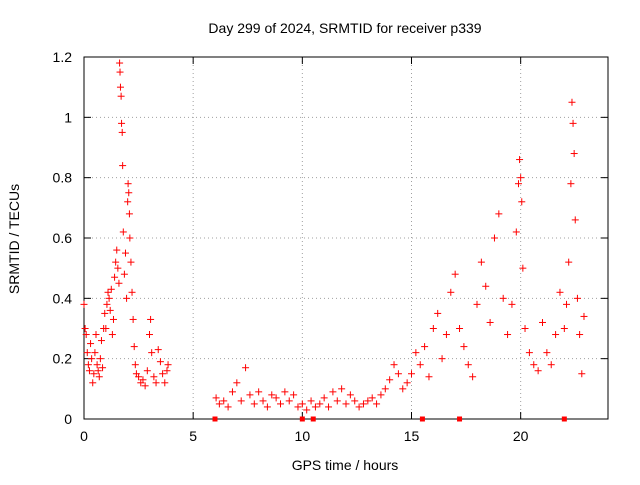 The image size is (640, 485). What do you see at coordinates (193, 436) in the screenshot?
I see `x-tick-label: 5` at bounding box center [193, 436].